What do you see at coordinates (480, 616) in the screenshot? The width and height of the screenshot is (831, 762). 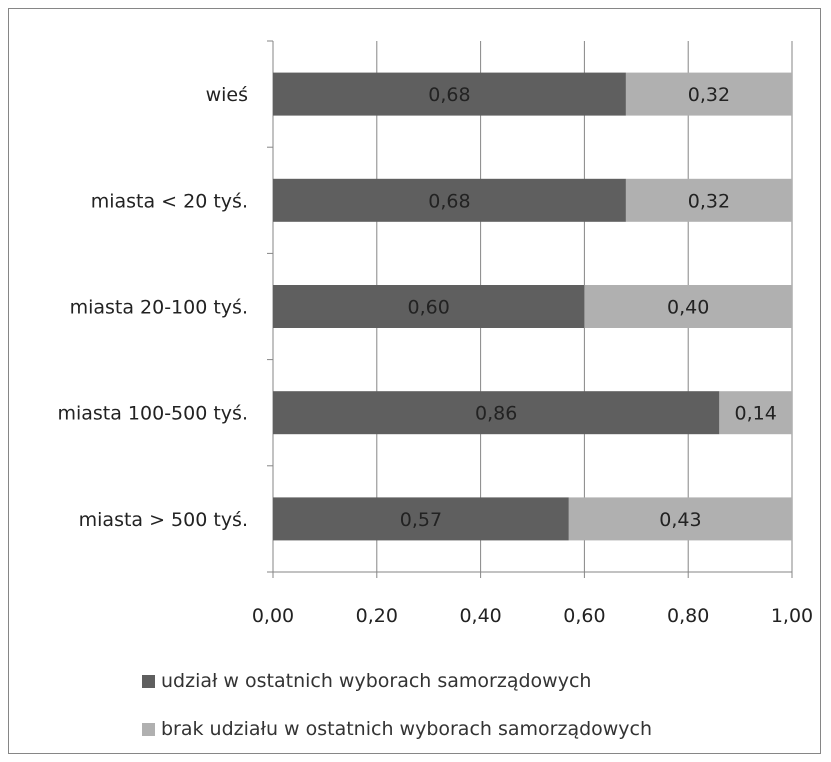 I see `x-tick-label: 0,40` at bounding box center [480, 616].